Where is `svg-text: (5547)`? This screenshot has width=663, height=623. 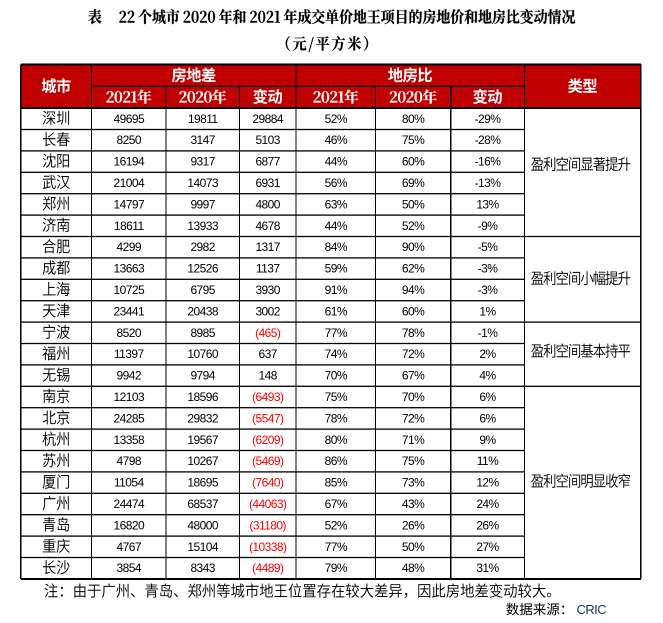
svg-text: (5547) is located at coordinates (268, 418).